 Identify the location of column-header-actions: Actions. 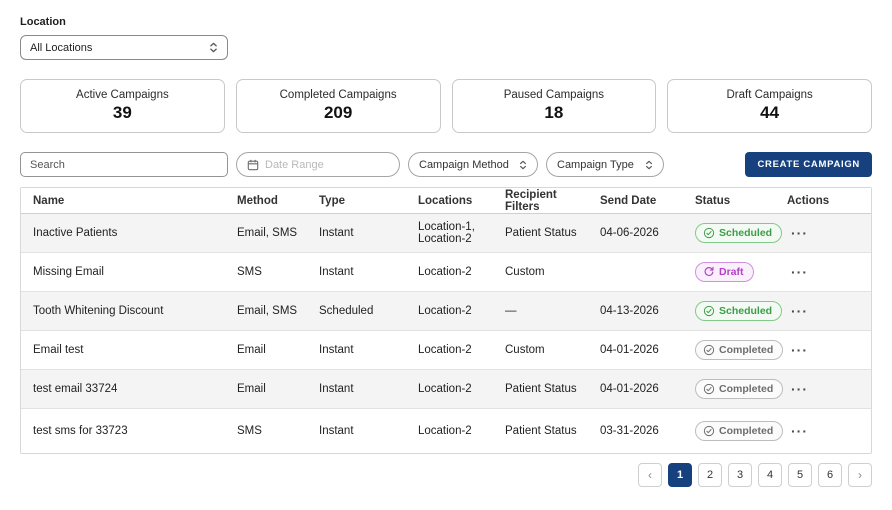
(808, 200).